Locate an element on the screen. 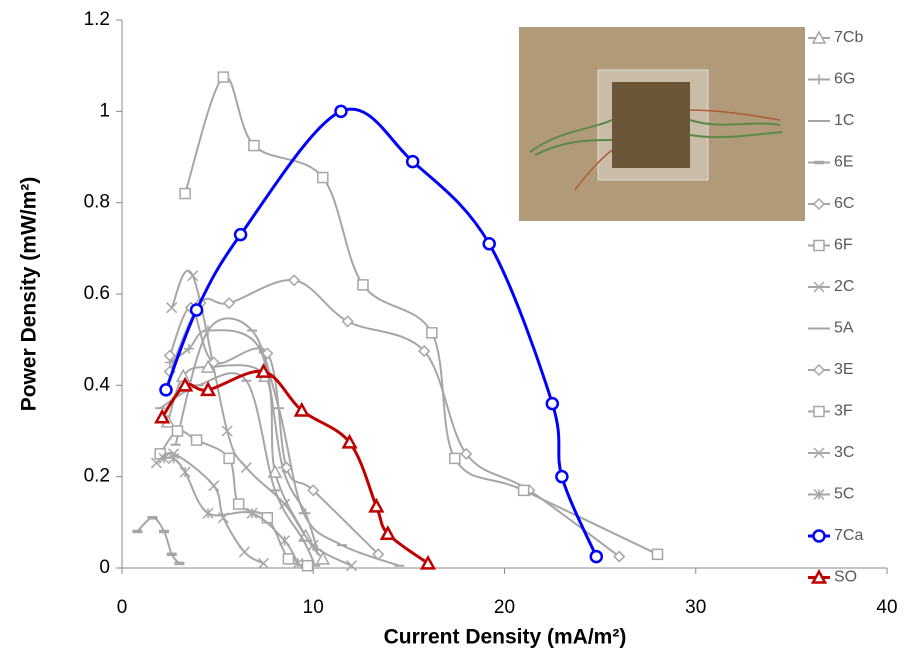 Image resolution: width=905 pixels, height=659 pixels. photo-inset is located at coordinates (662, 124).